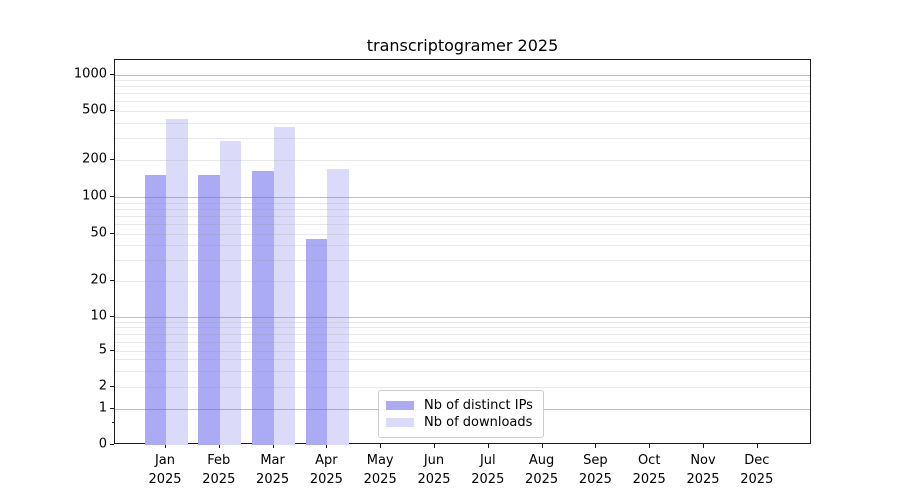 Image resolution: width=900 pixels, height=500 pixels. Describe the element at coordinates (380, 460) in the screenshot. I see `x-tick-month: May` at that location.